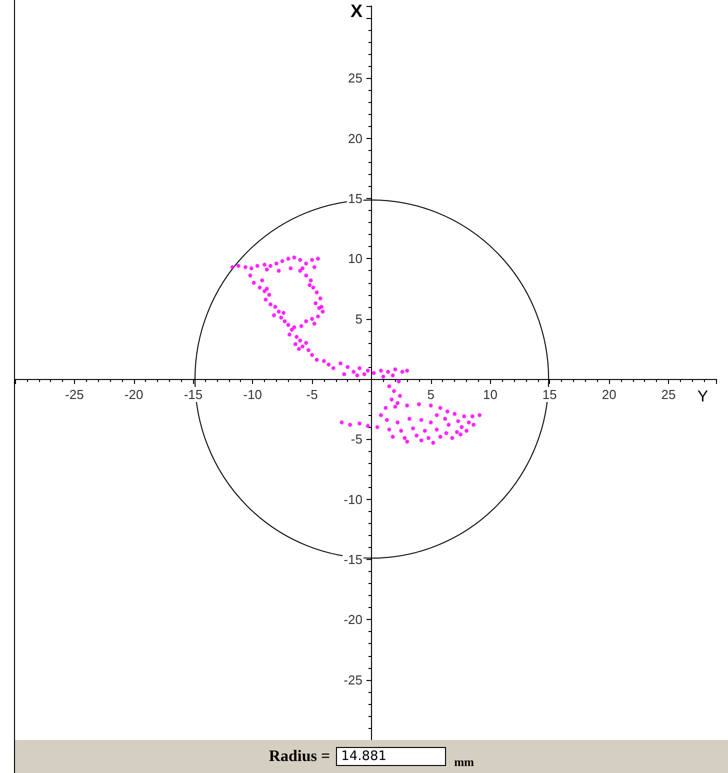  Describe the element at coordinates (74, 394) in the screenshot. I see `x-tick-label: -25` at that location.